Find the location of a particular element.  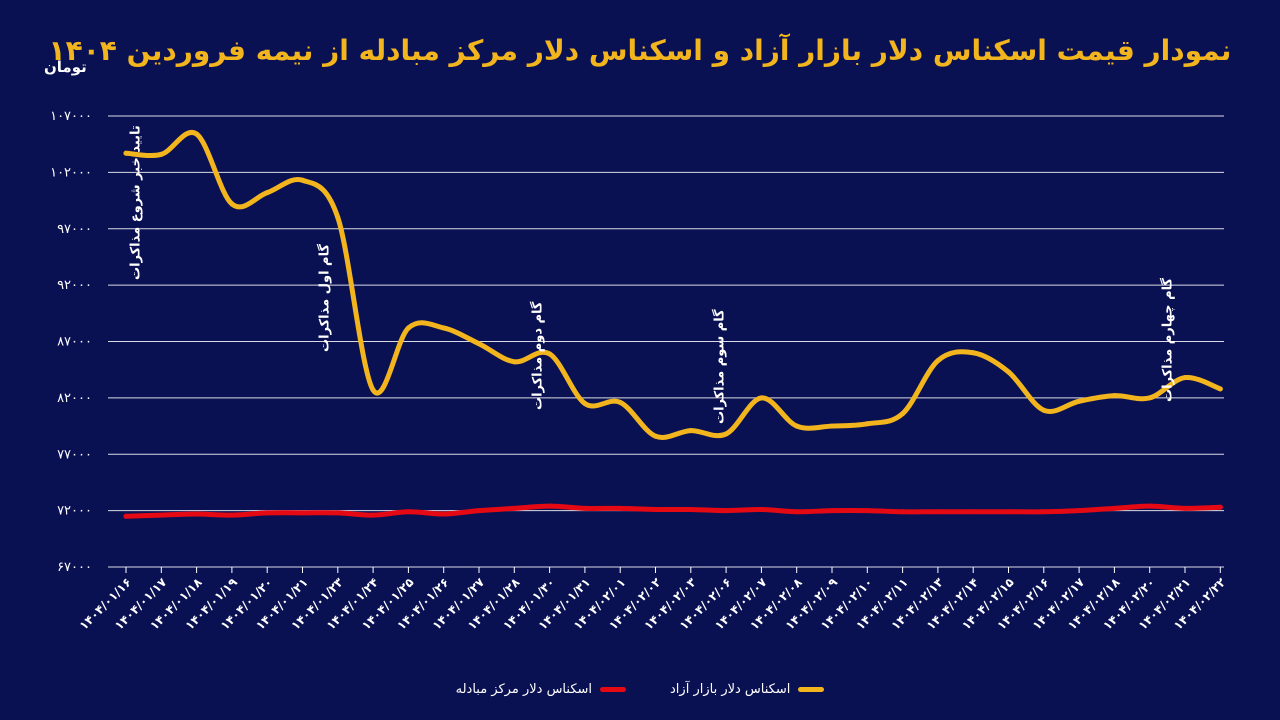

legend-item-free-market: اسکناس دلار بازار آزاد is located at coordinates (747, 689).